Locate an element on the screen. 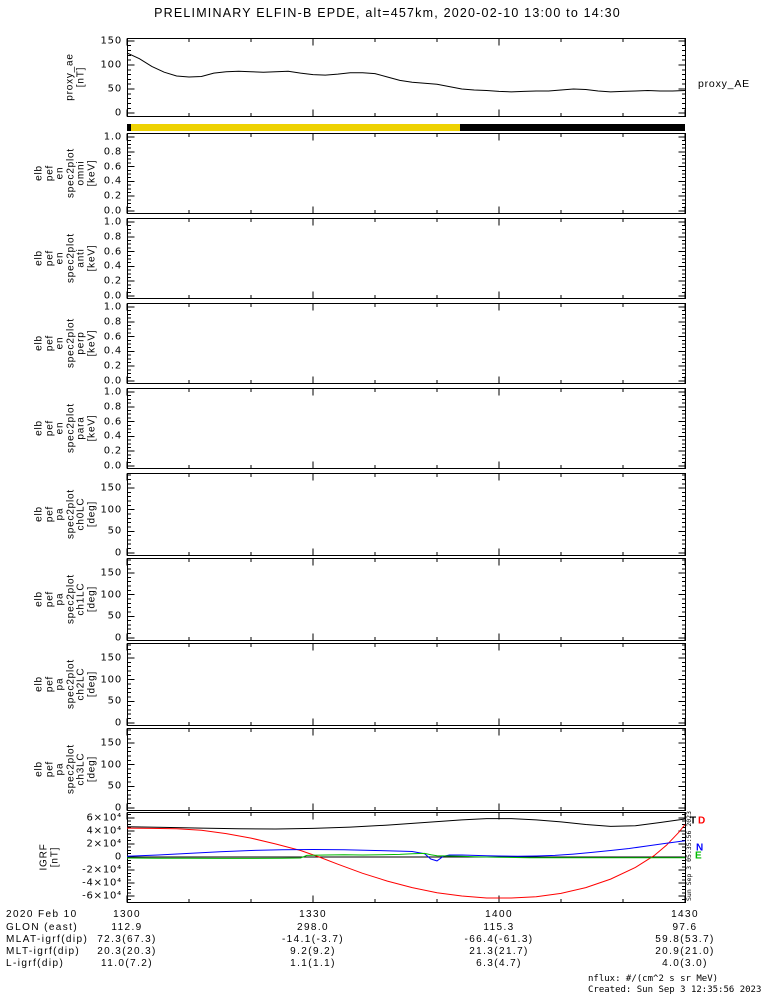 The height and width of the screenshot is (1000, 775). series-igrf-D is located at coordinates (406, 861).